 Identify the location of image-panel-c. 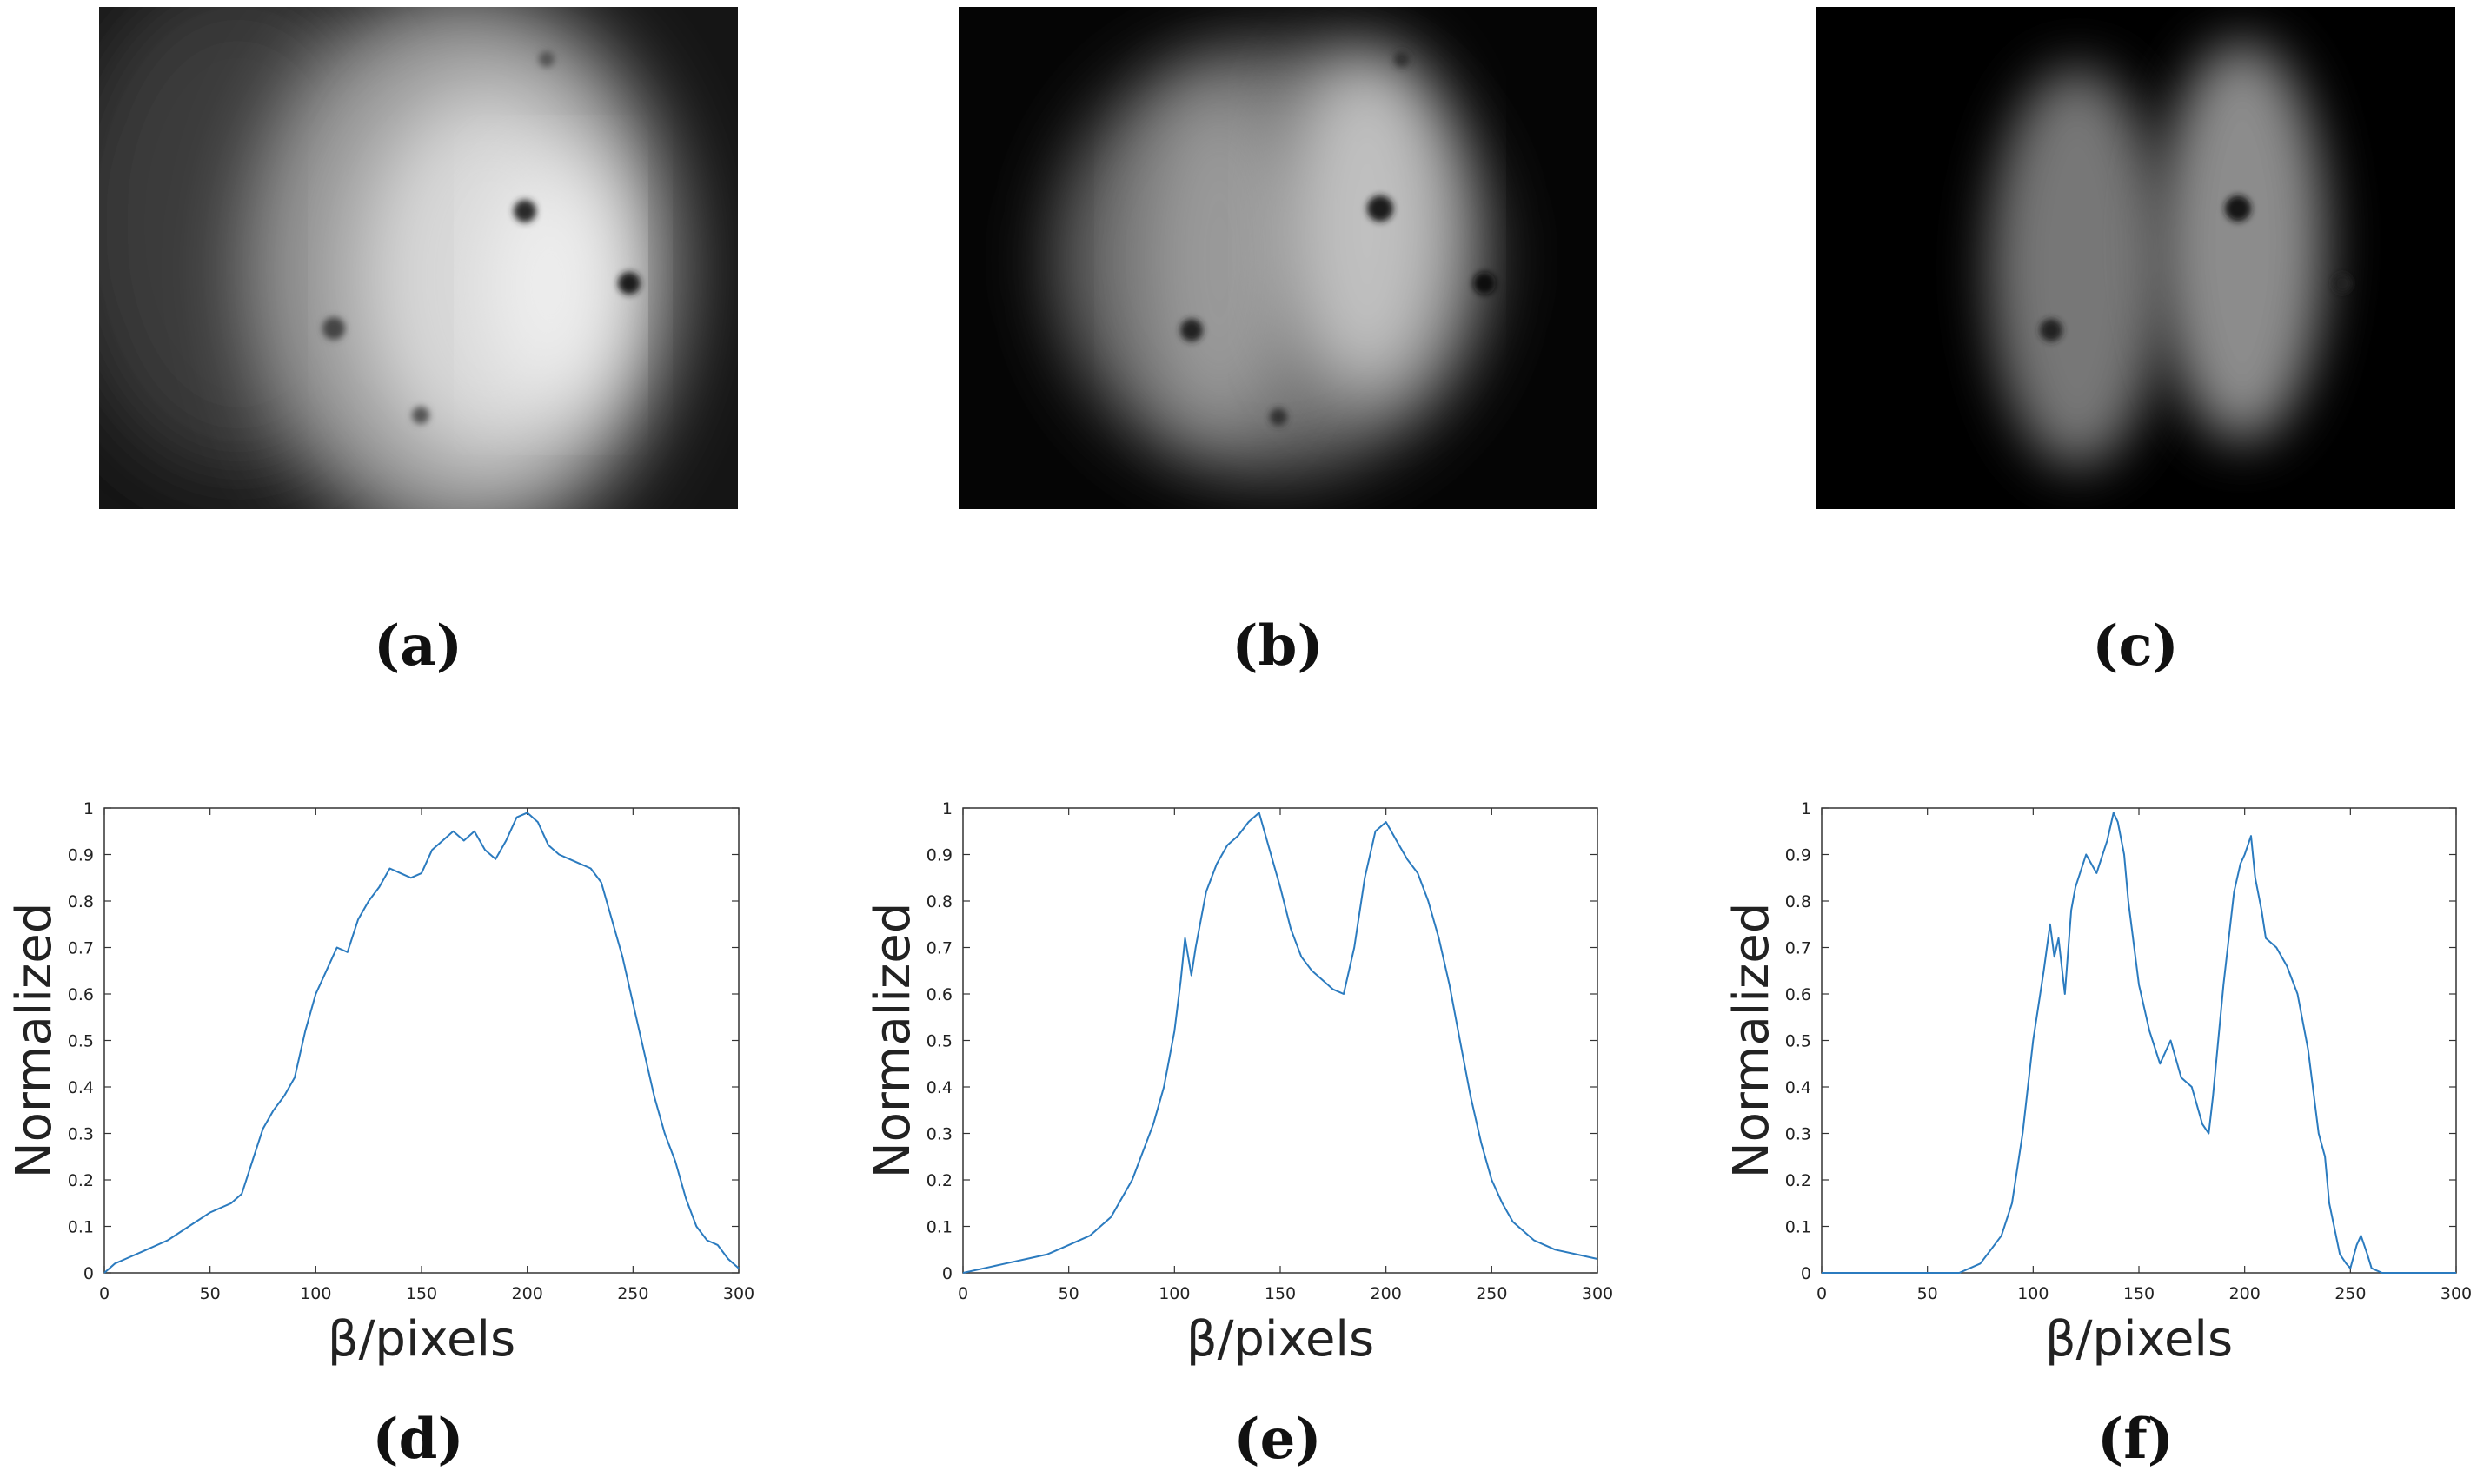
(2135, 258).